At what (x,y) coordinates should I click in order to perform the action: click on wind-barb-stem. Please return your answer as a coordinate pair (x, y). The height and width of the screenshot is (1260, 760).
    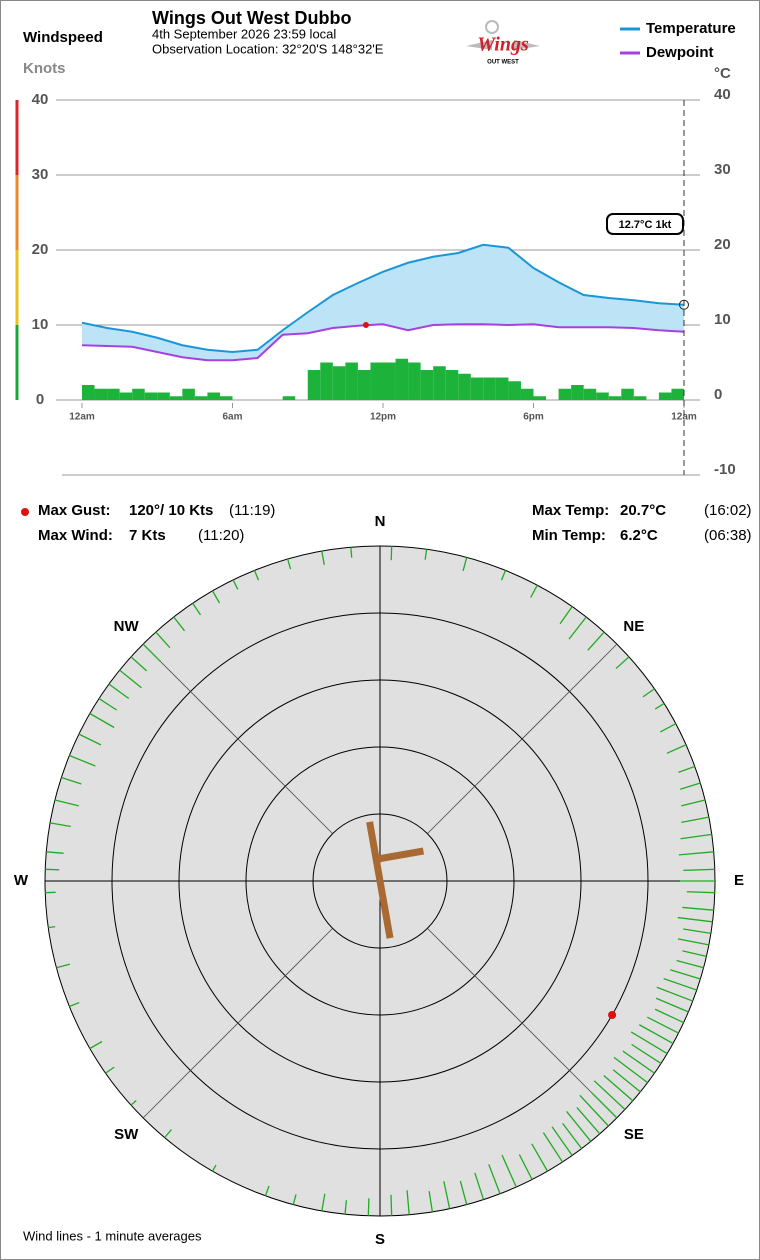
    Looking at the image, I should click on (380, 880).